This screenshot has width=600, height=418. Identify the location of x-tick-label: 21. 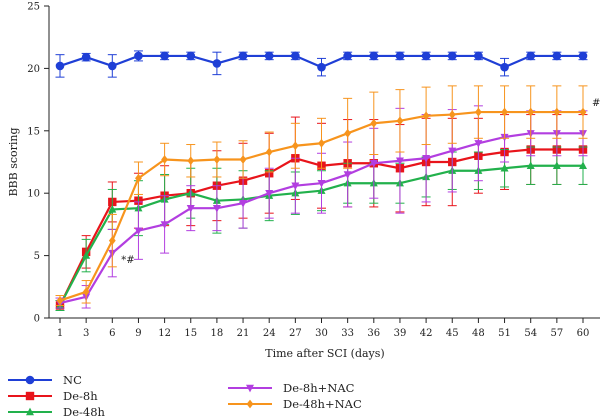
(243, 333).